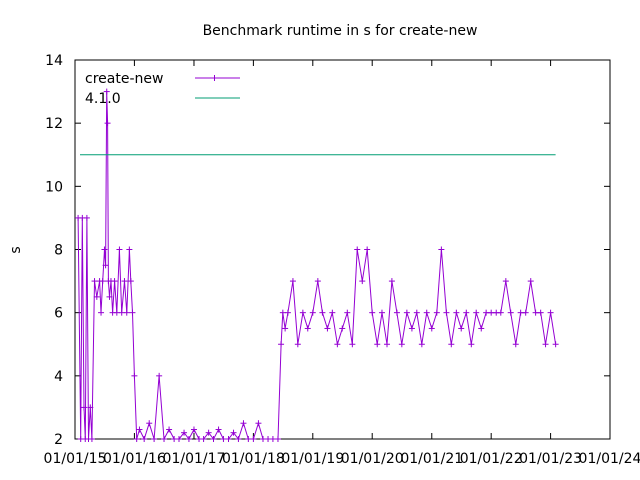 Image resolution: width=640 pixels, height=480 pixels. Describe the element at coordinates (54, 187) in the screenshot. I see `y-tick-label: 10` at that location.